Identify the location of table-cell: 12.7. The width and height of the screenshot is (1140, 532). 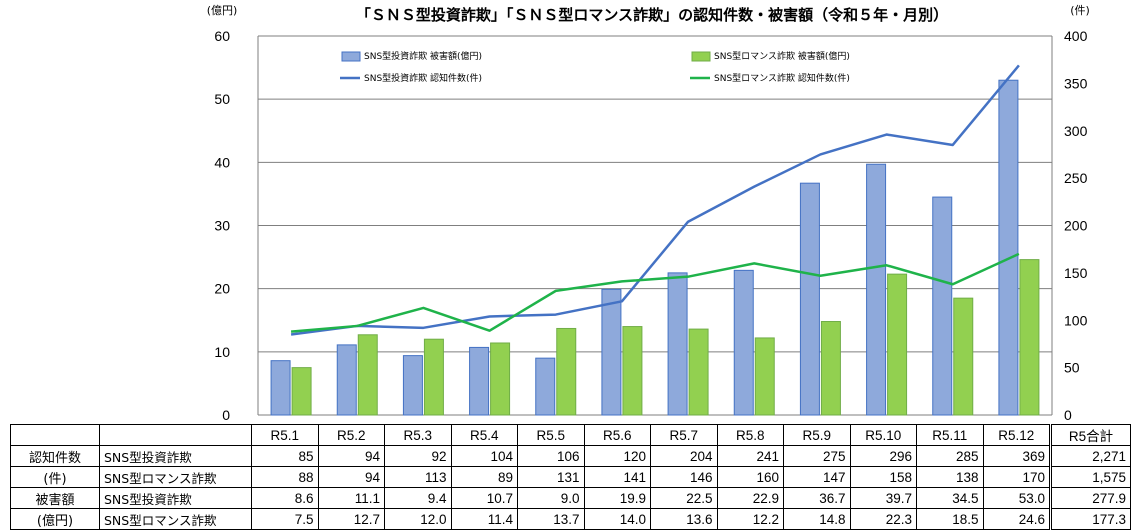
(351, 519).